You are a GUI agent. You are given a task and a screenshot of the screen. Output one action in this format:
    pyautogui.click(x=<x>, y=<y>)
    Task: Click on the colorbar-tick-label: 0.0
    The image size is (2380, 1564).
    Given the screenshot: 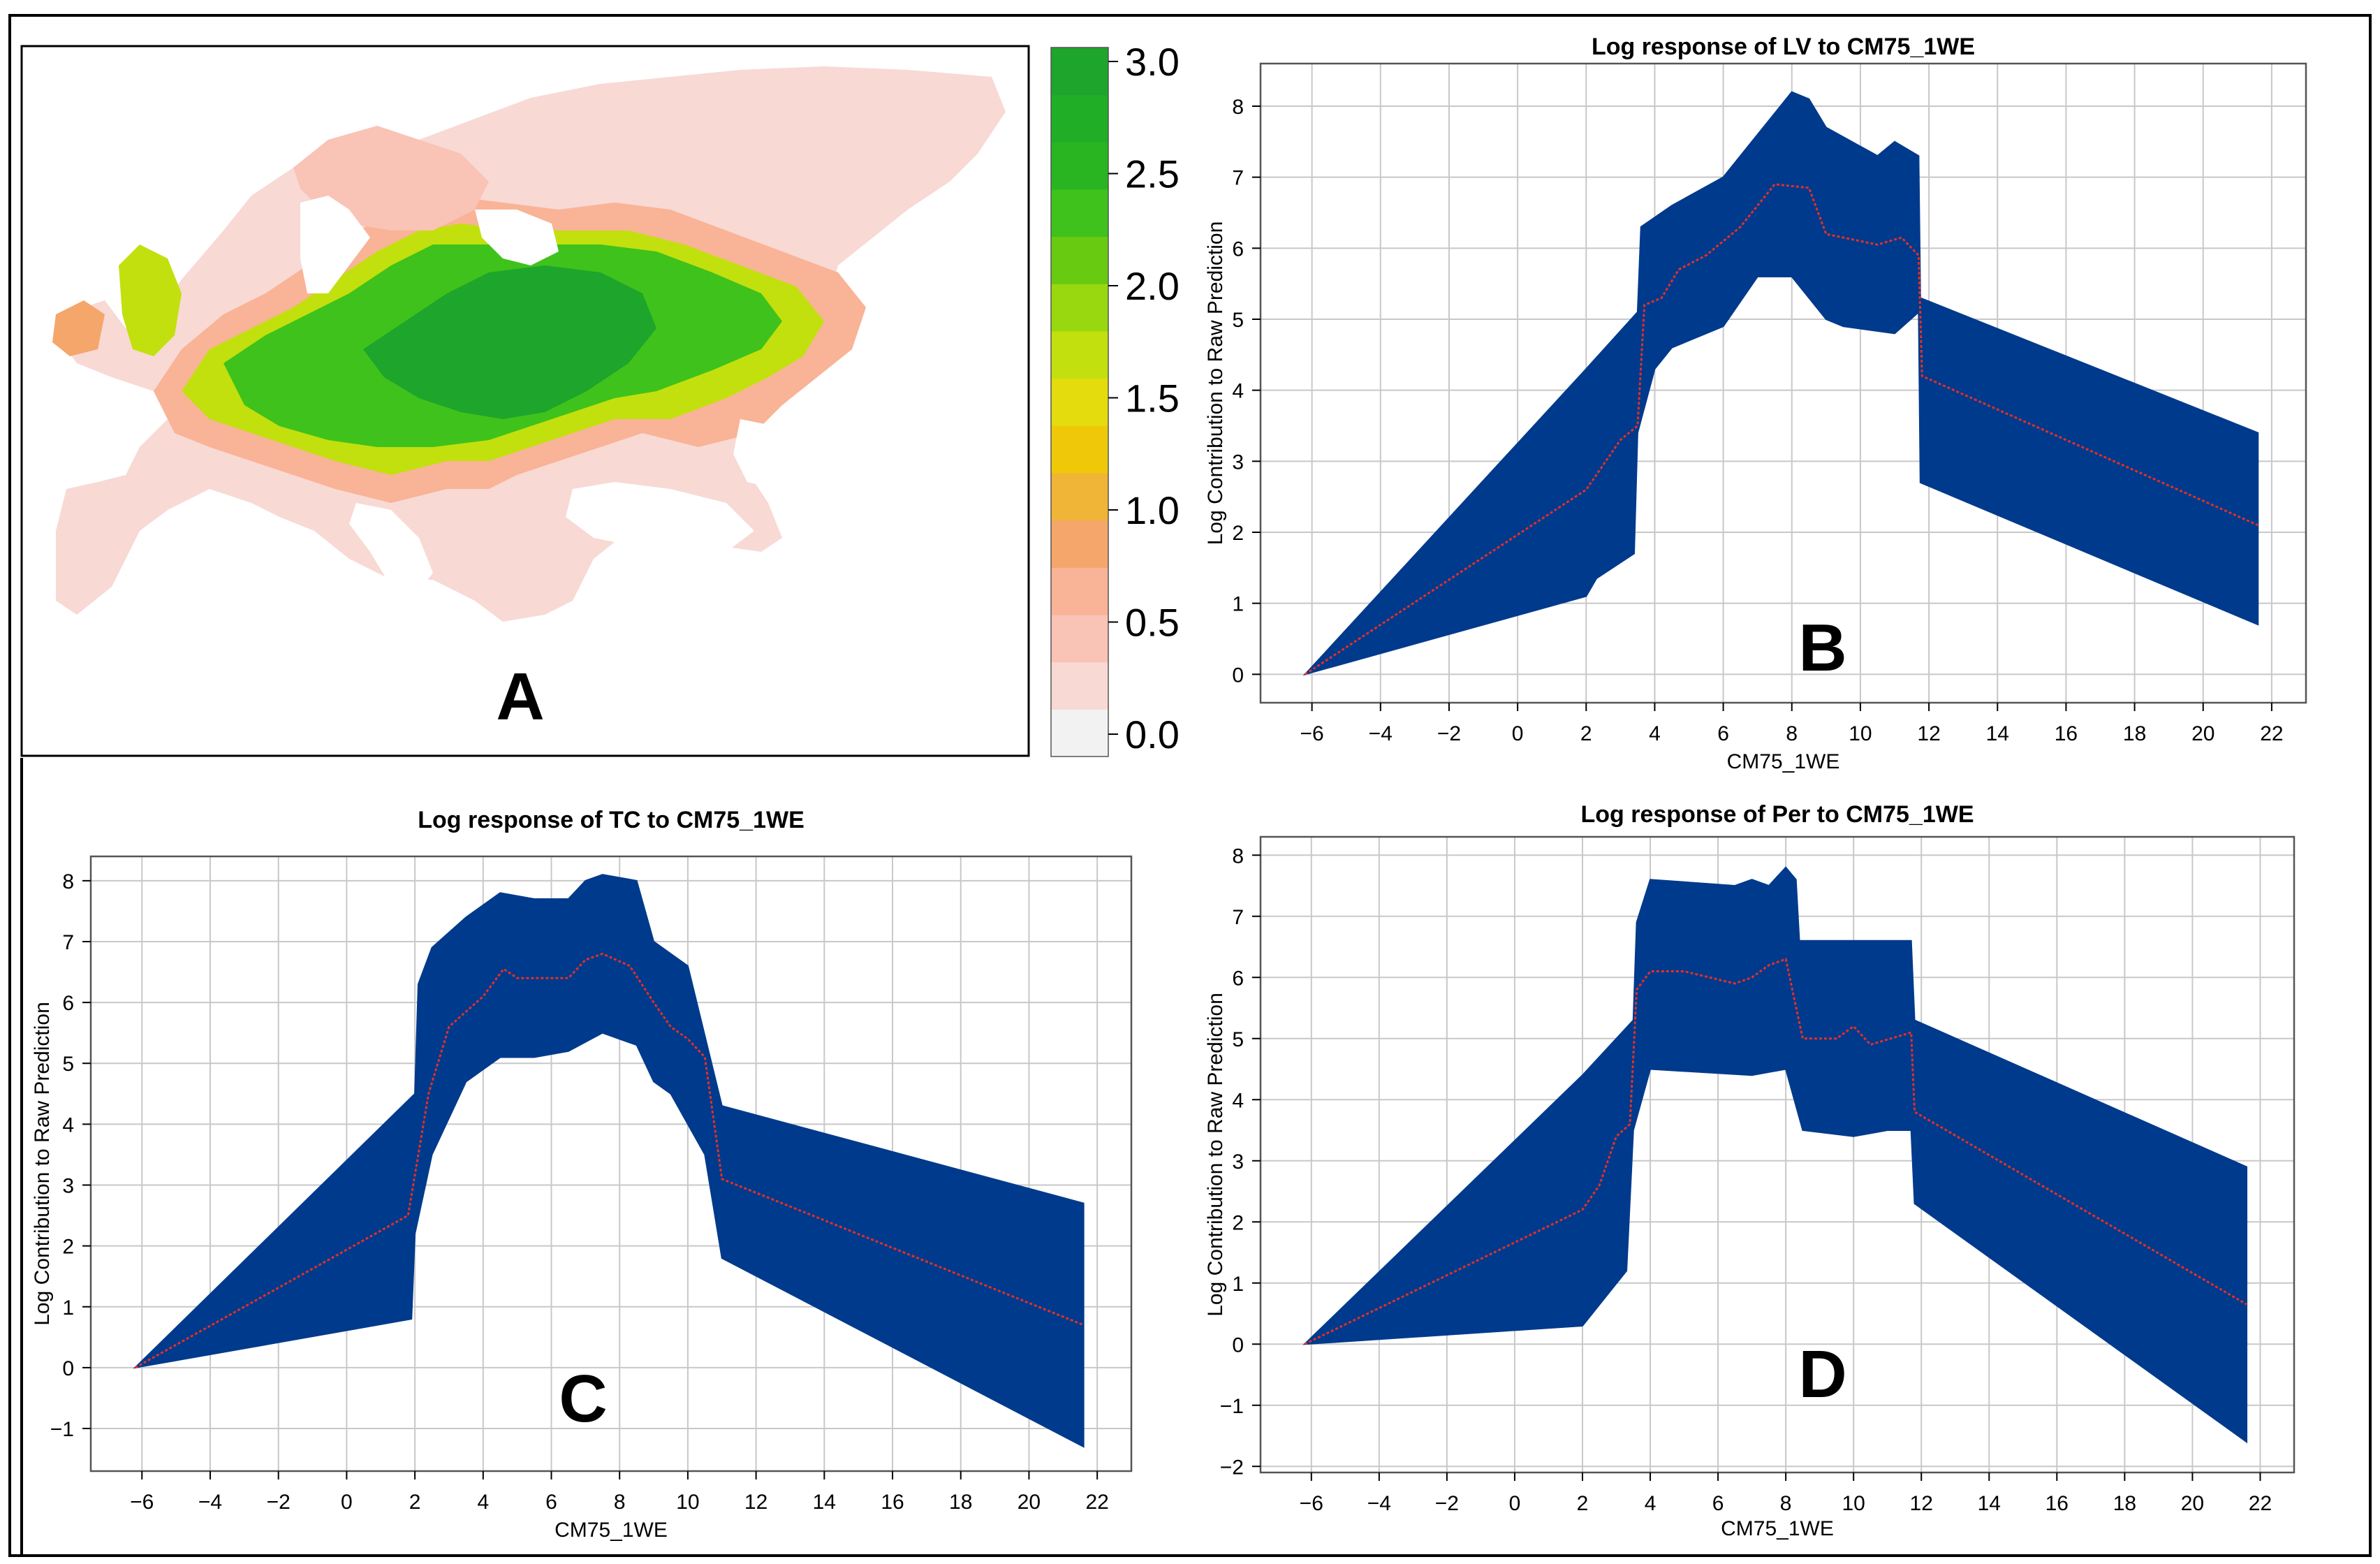 What is the action you would take?
    pyautogui.click(x=1152, y=734)
    